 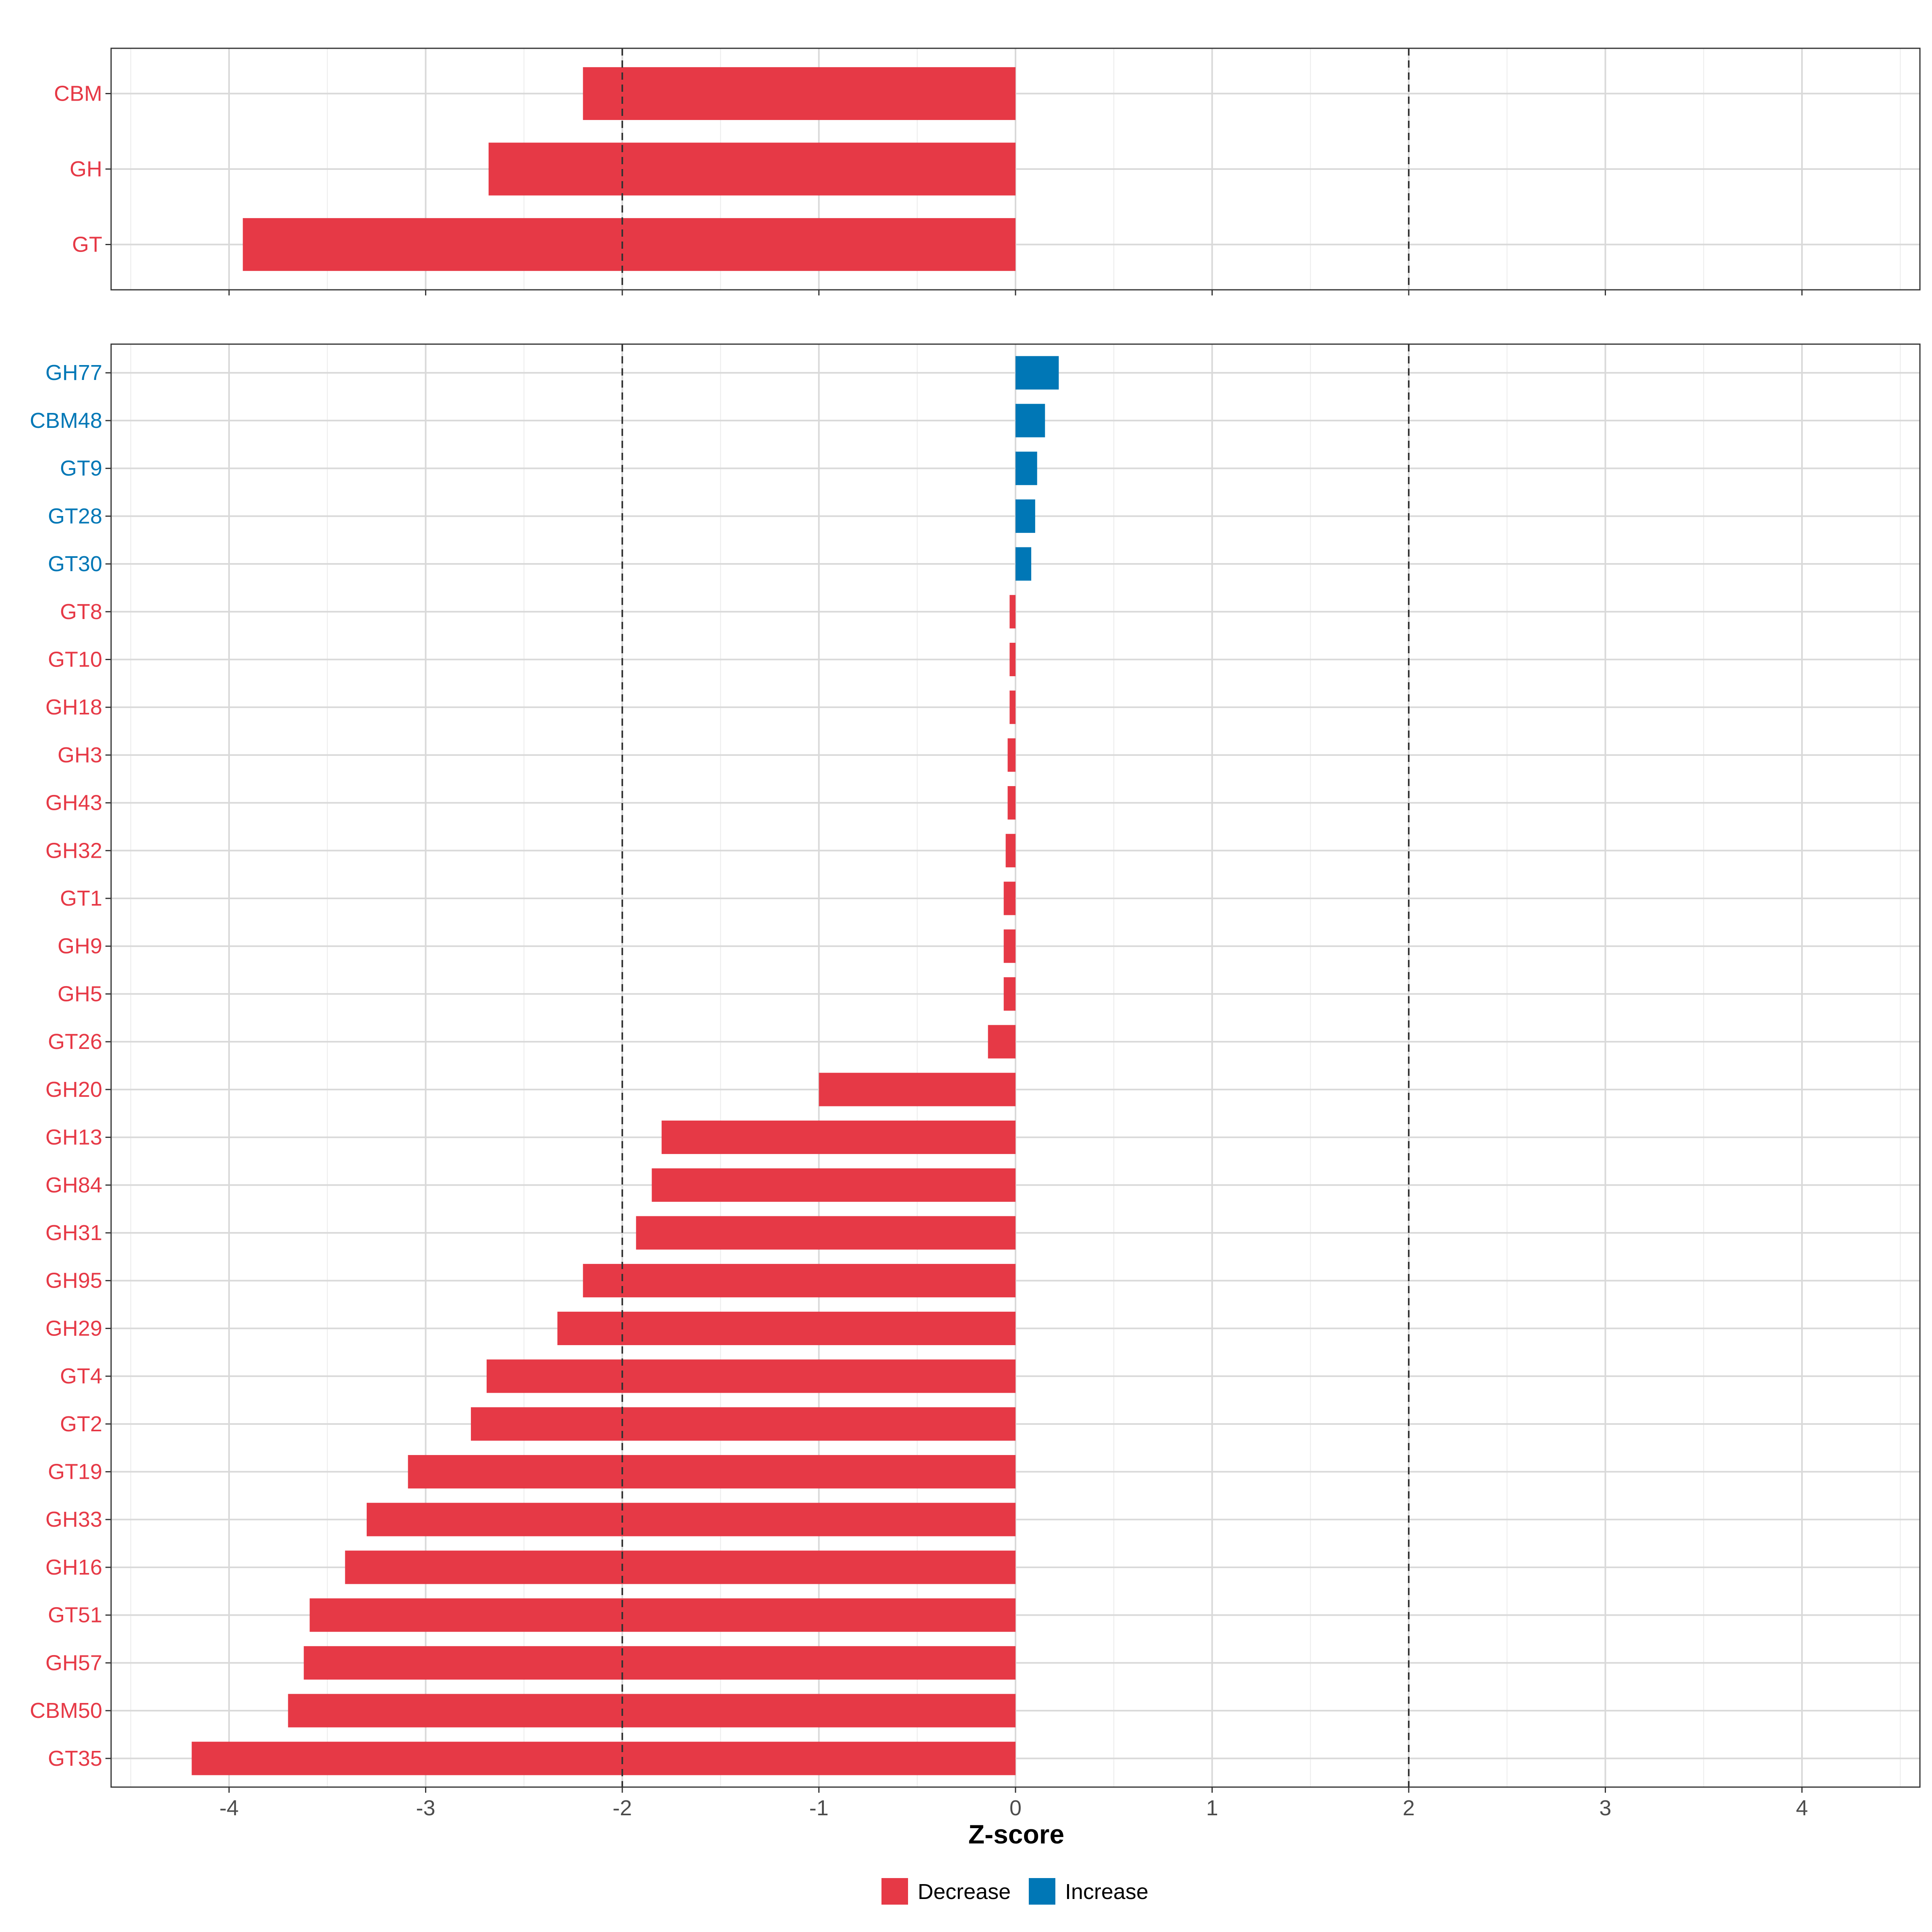 I want to click on y-tick-label-GT30: GT30, so click(x=75, y=564).